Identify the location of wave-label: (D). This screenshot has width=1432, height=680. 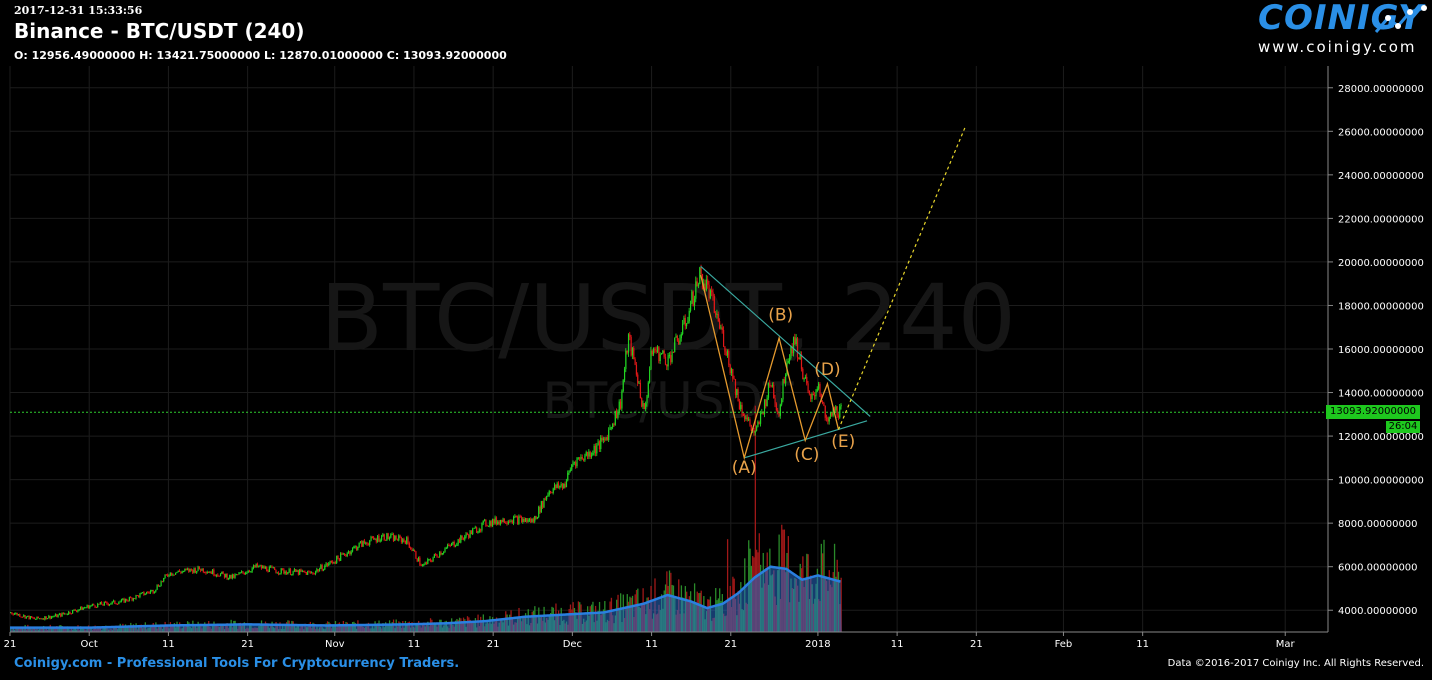
(827, 370).